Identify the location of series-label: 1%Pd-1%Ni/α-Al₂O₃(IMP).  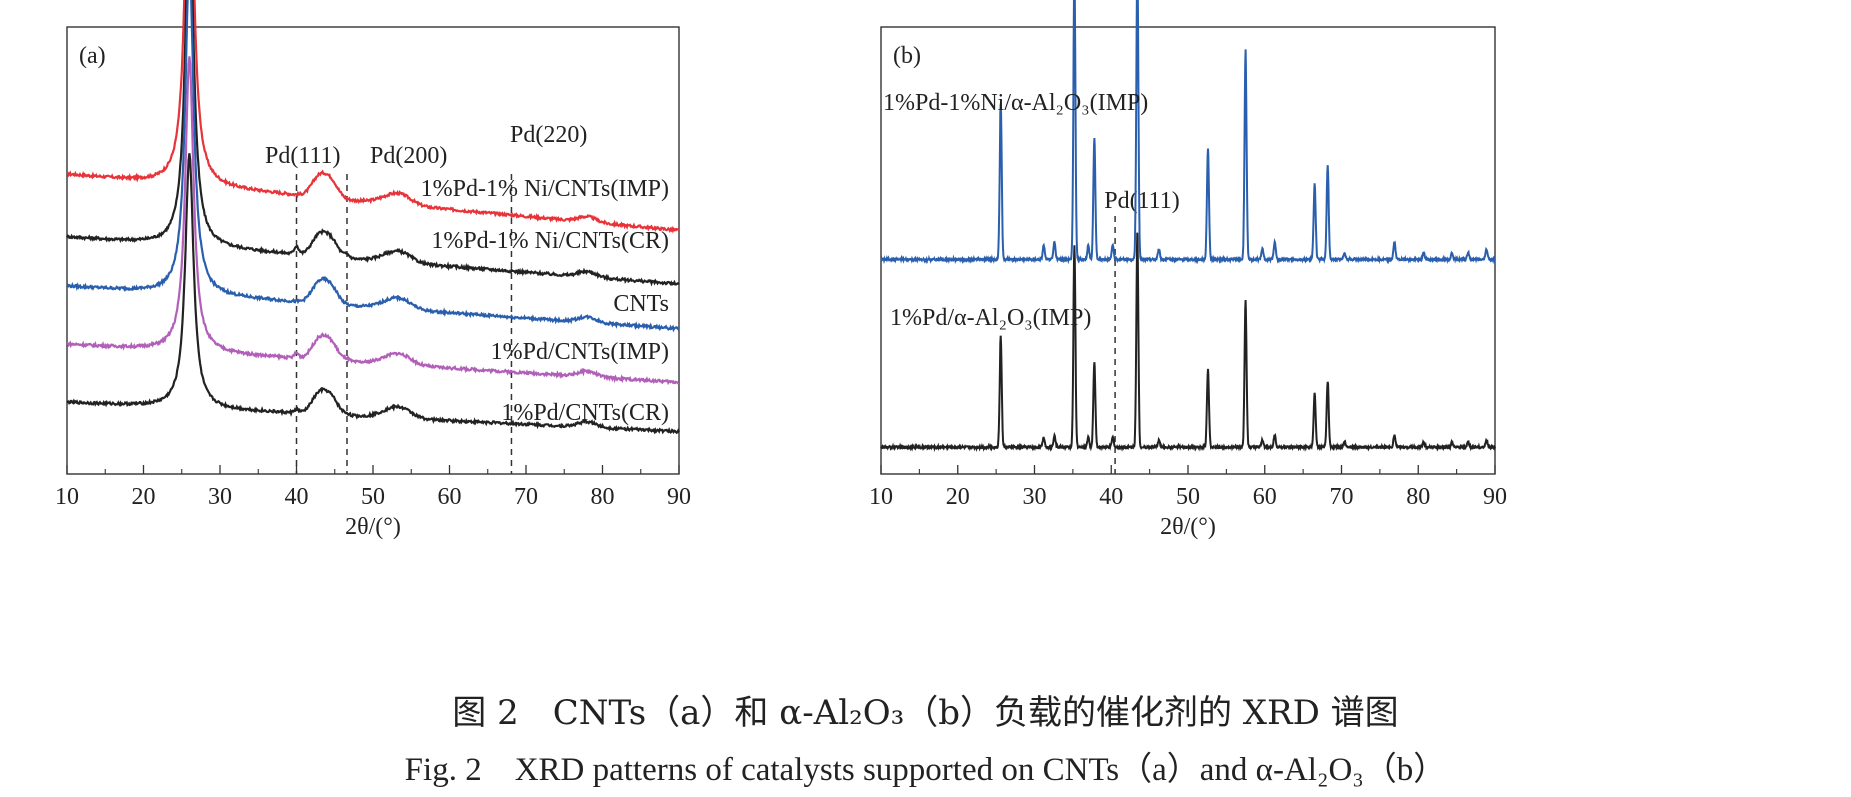
(1015, 103).